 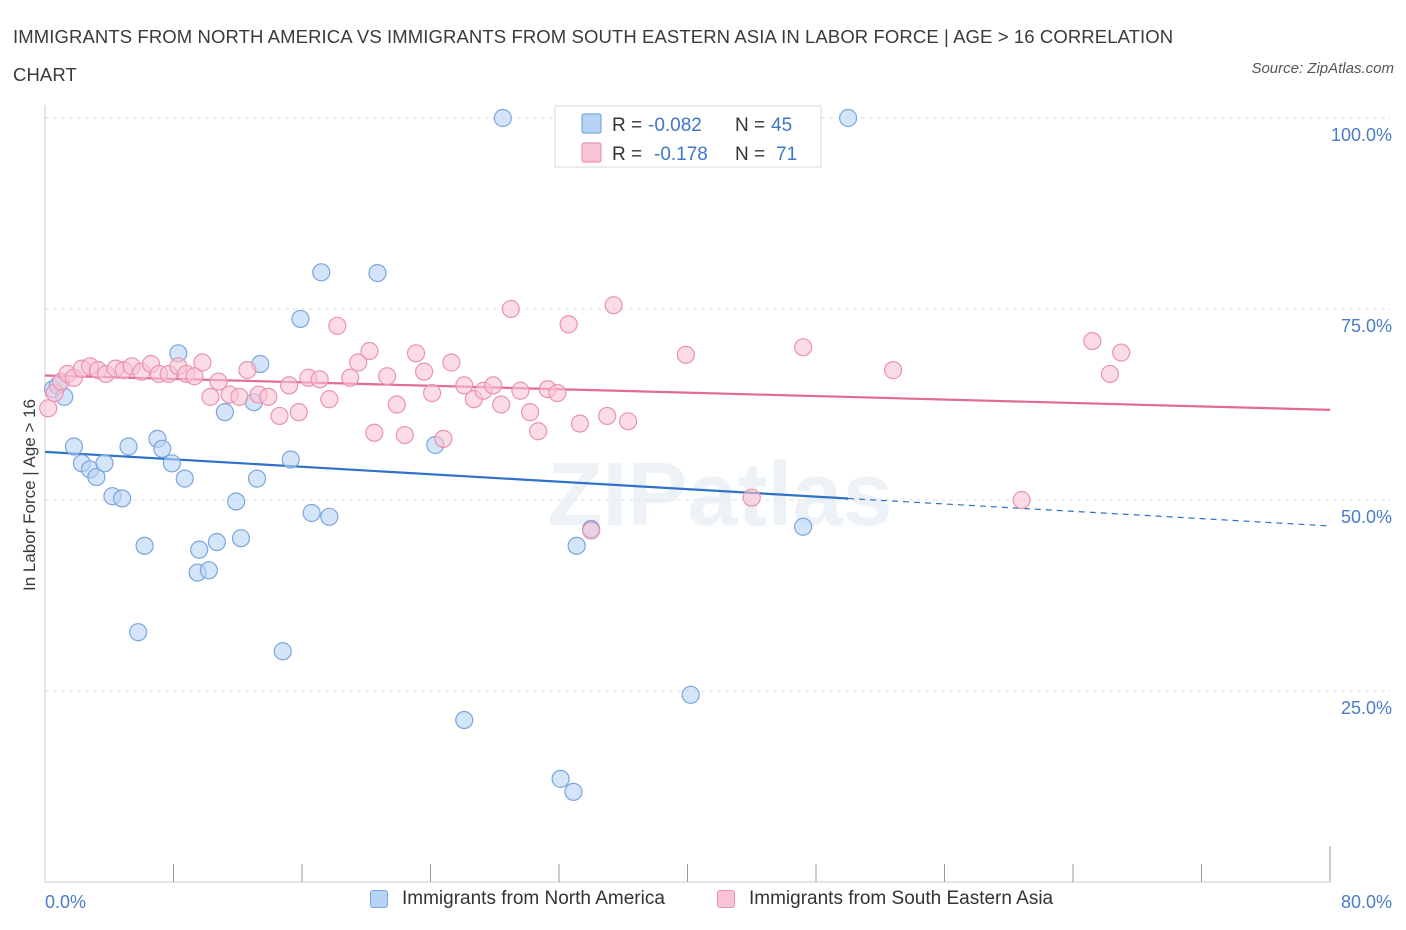 What do you see at coordinates (29, 495) in the screenshot?
I see `y-axis-title: In Labor Force | Age > 16` at bounding box center [29, 495].